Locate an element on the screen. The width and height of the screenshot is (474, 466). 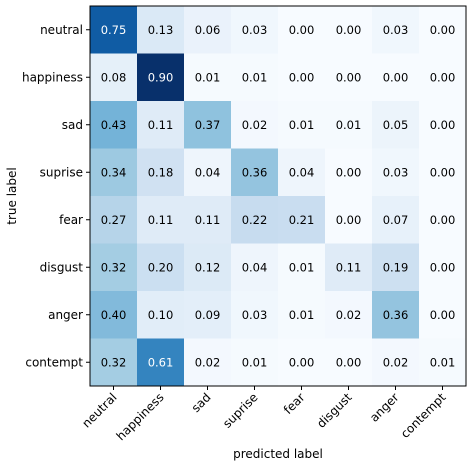
cell-value-label: 0.20 is located at coordinates (161, 267).